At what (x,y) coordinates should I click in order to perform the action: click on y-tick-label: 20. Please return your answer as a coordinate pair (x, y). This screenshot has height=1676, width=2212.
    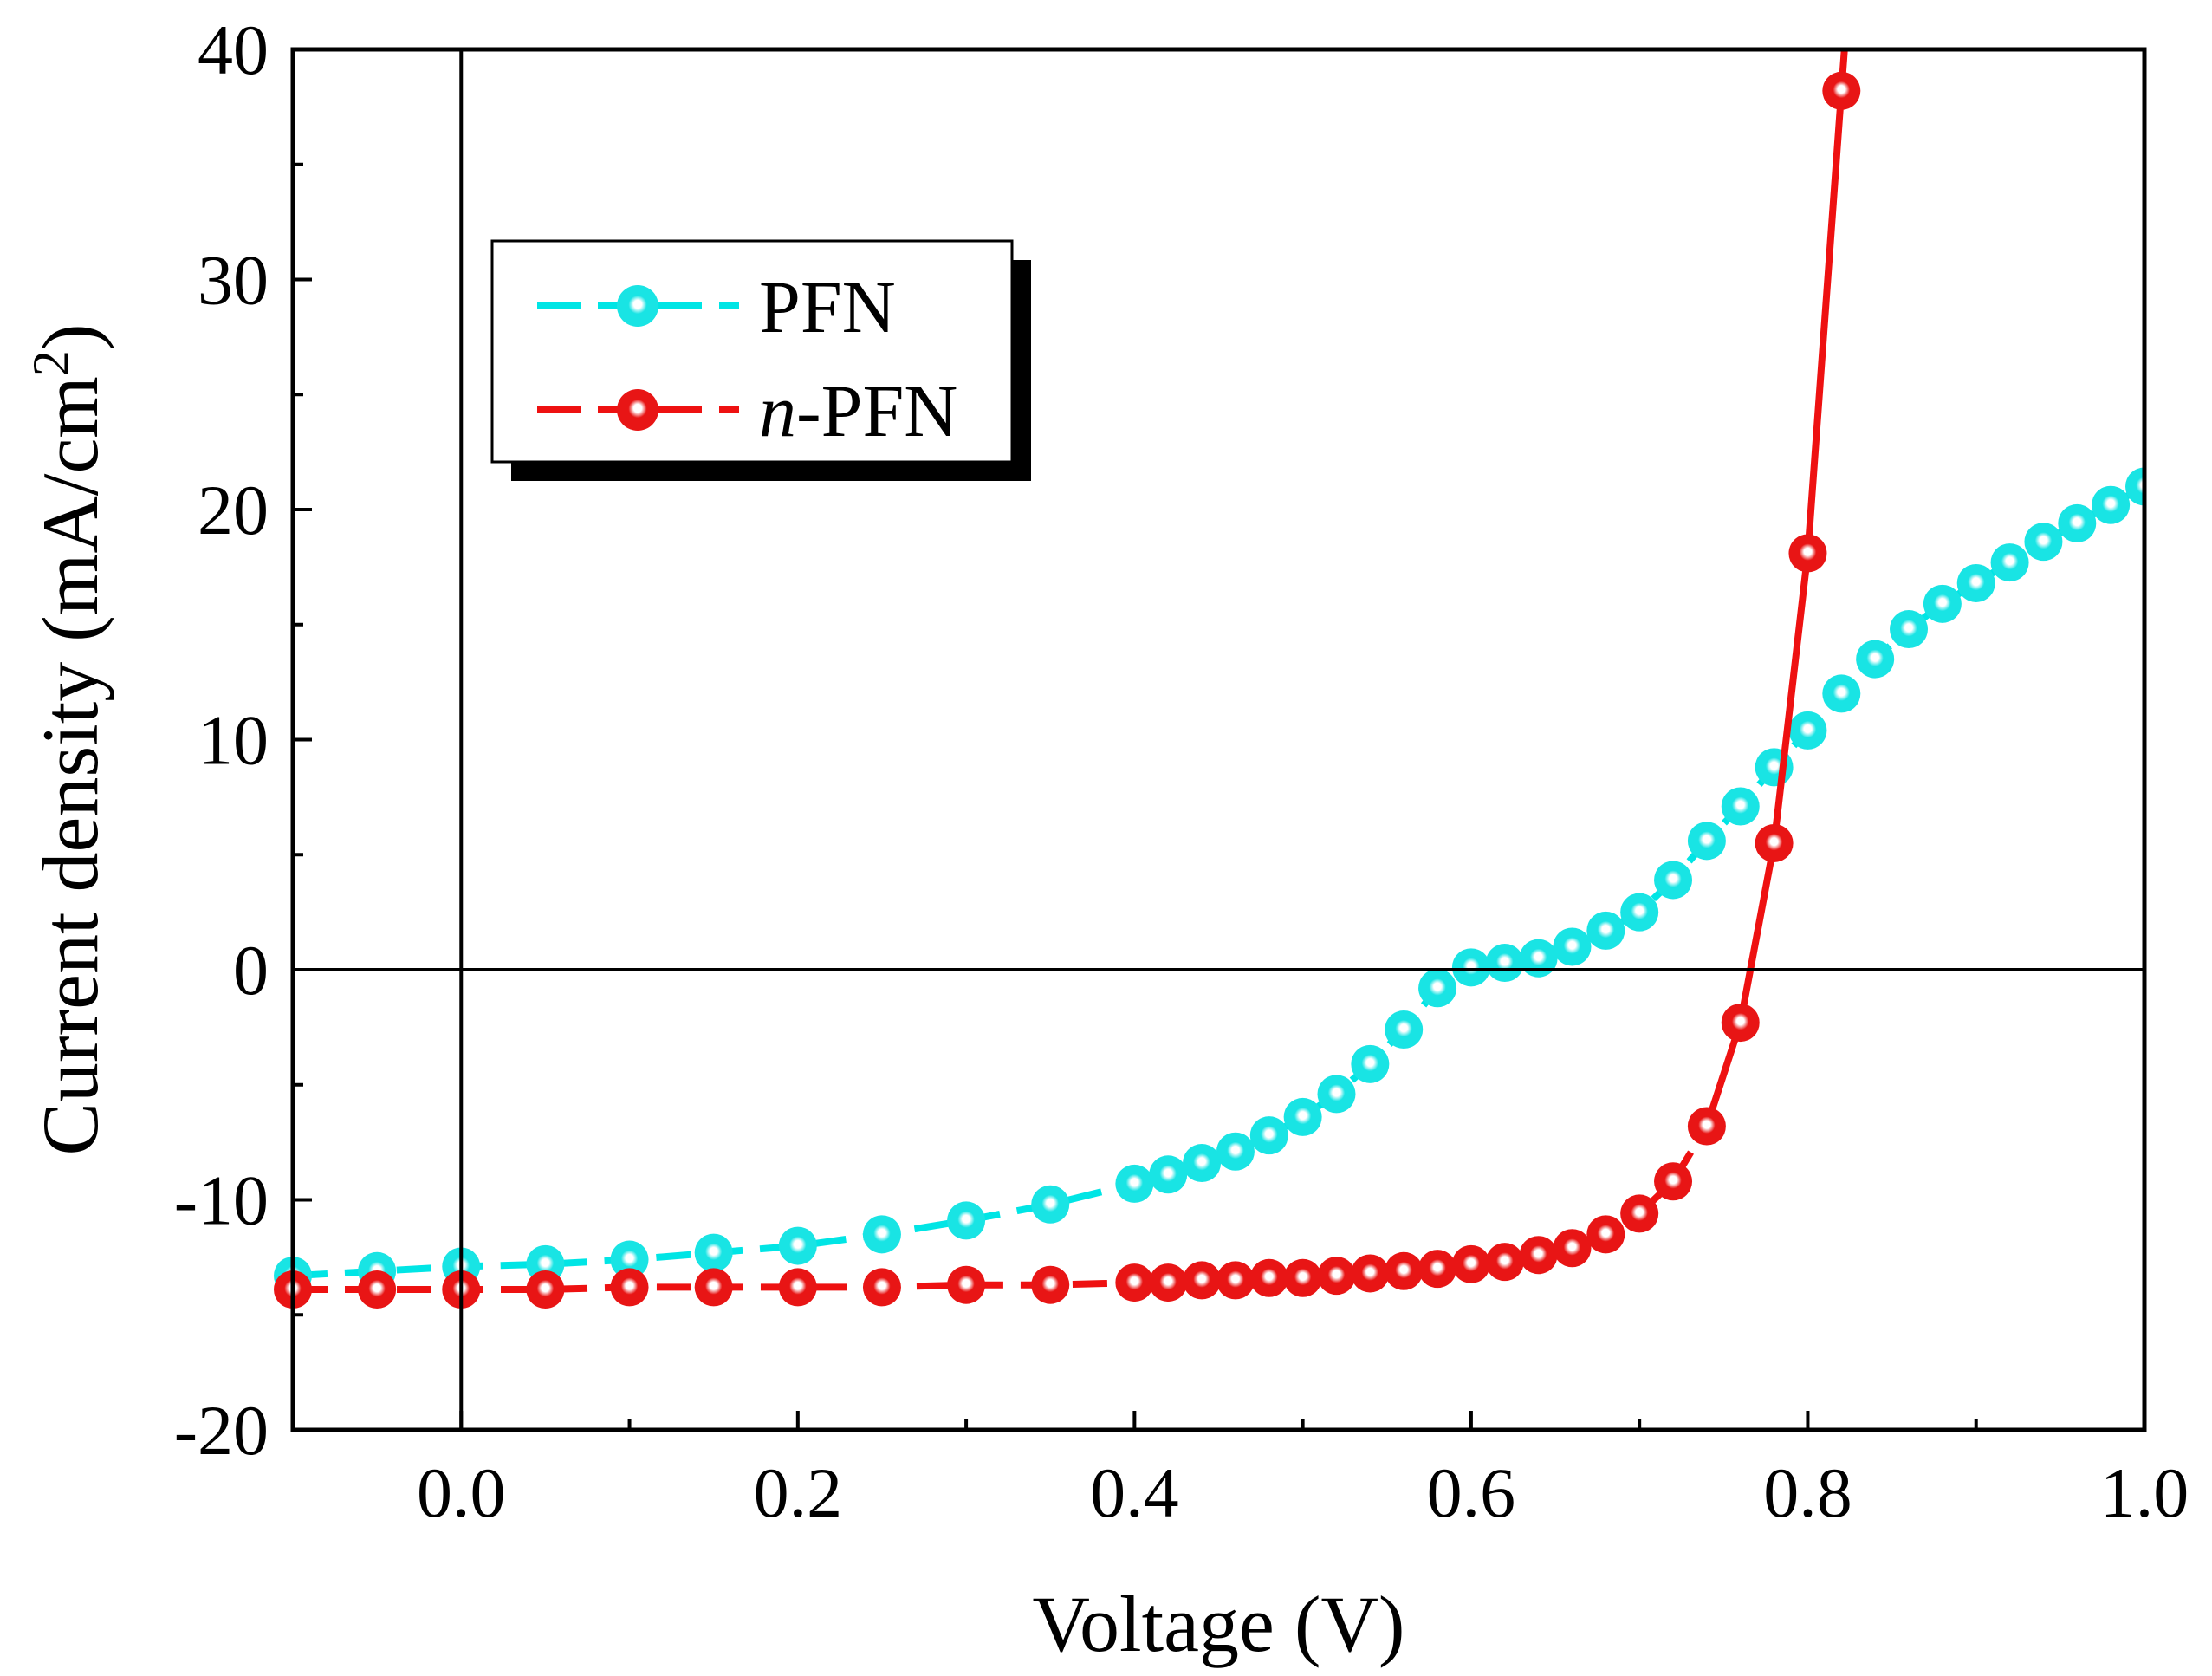
    Looking at the image, I should click on (233, 510).